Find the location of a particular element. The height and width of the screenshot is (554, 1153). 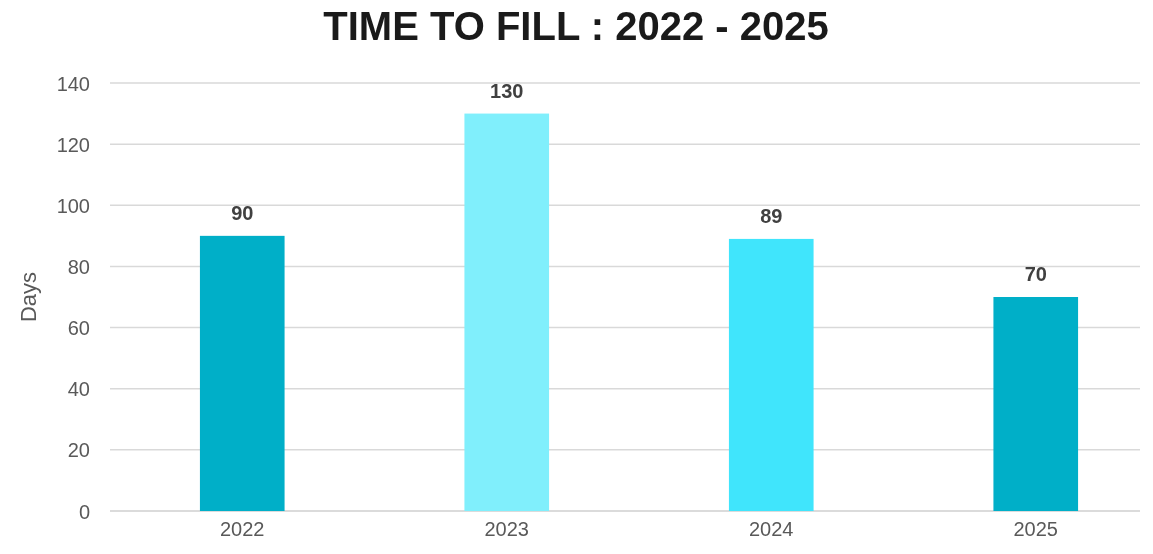

x-tick-label: 2024 is located at coordinates (771, 529).